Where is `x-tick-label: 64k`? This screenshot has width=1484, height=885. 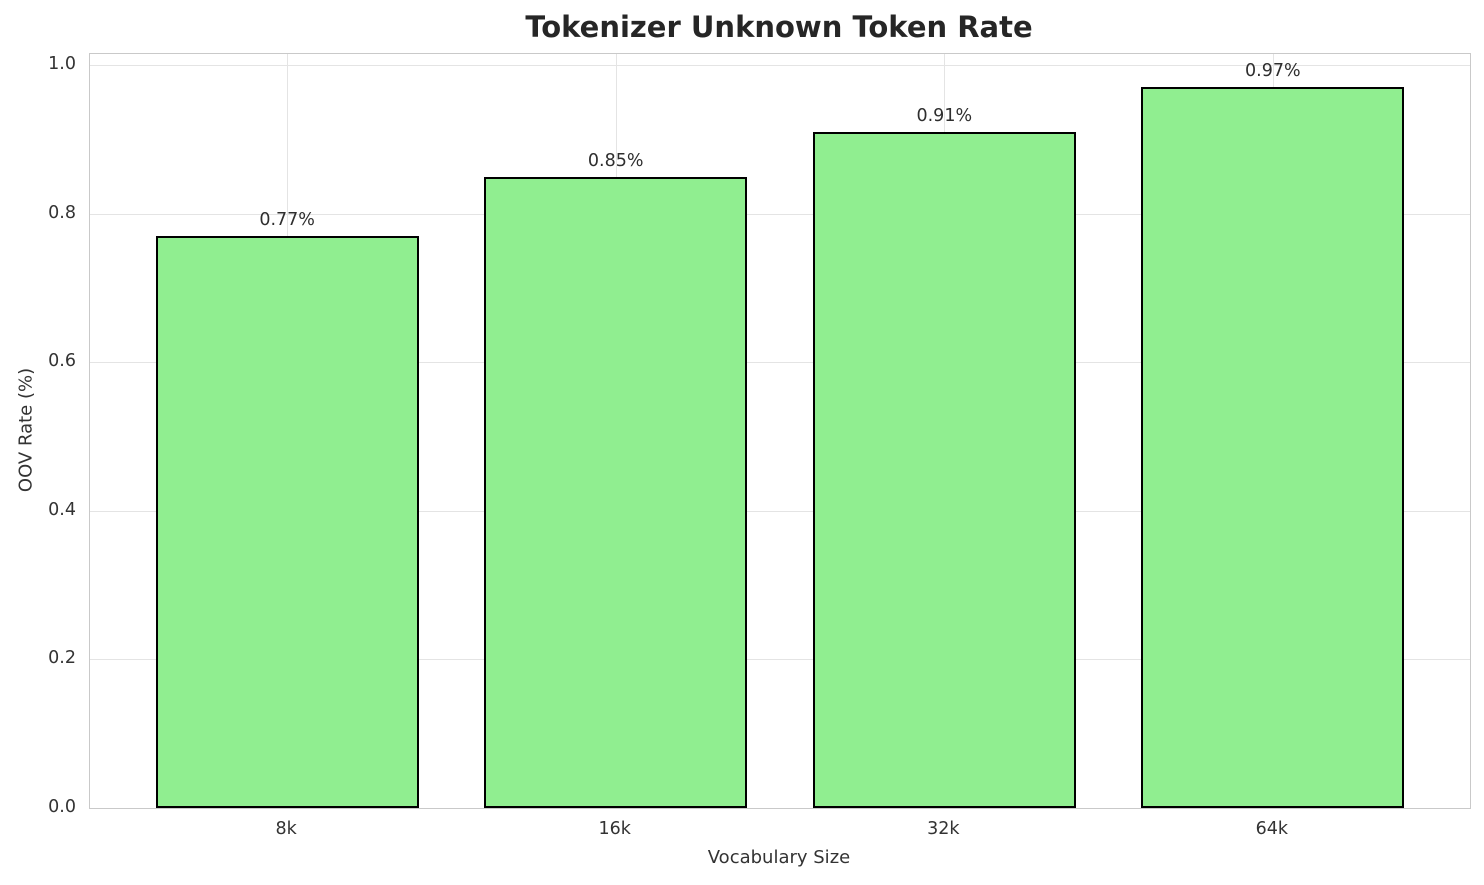 x-tick-label: 64k is located at coordinates (1272, 829).